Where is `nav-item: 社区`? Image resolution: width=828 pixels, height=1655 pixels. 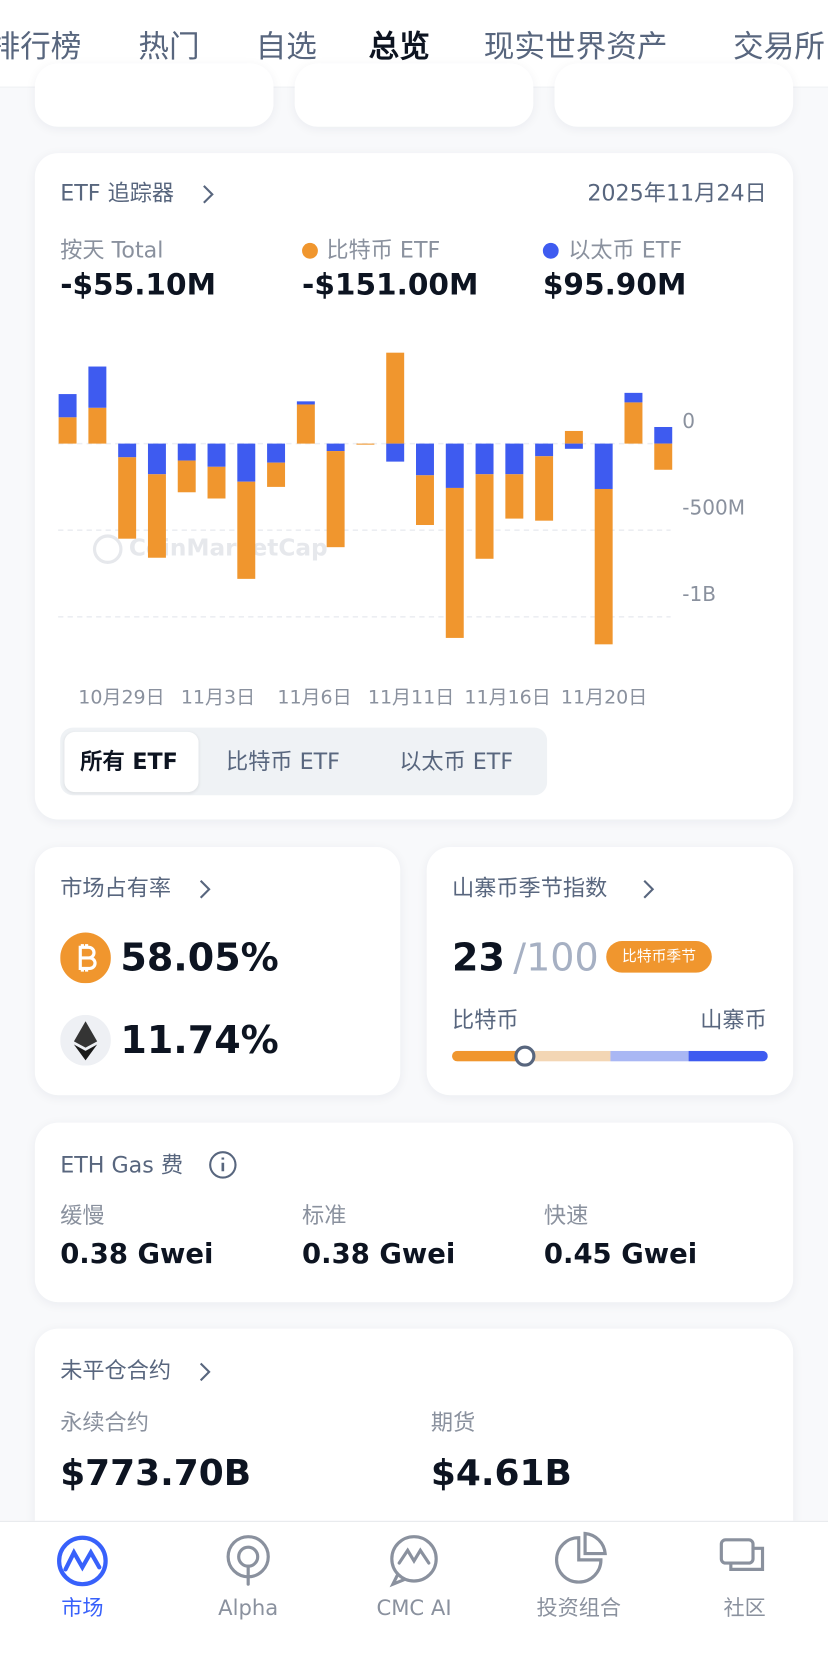
nav-item: 社区 is located at coordinates (744, 1607).